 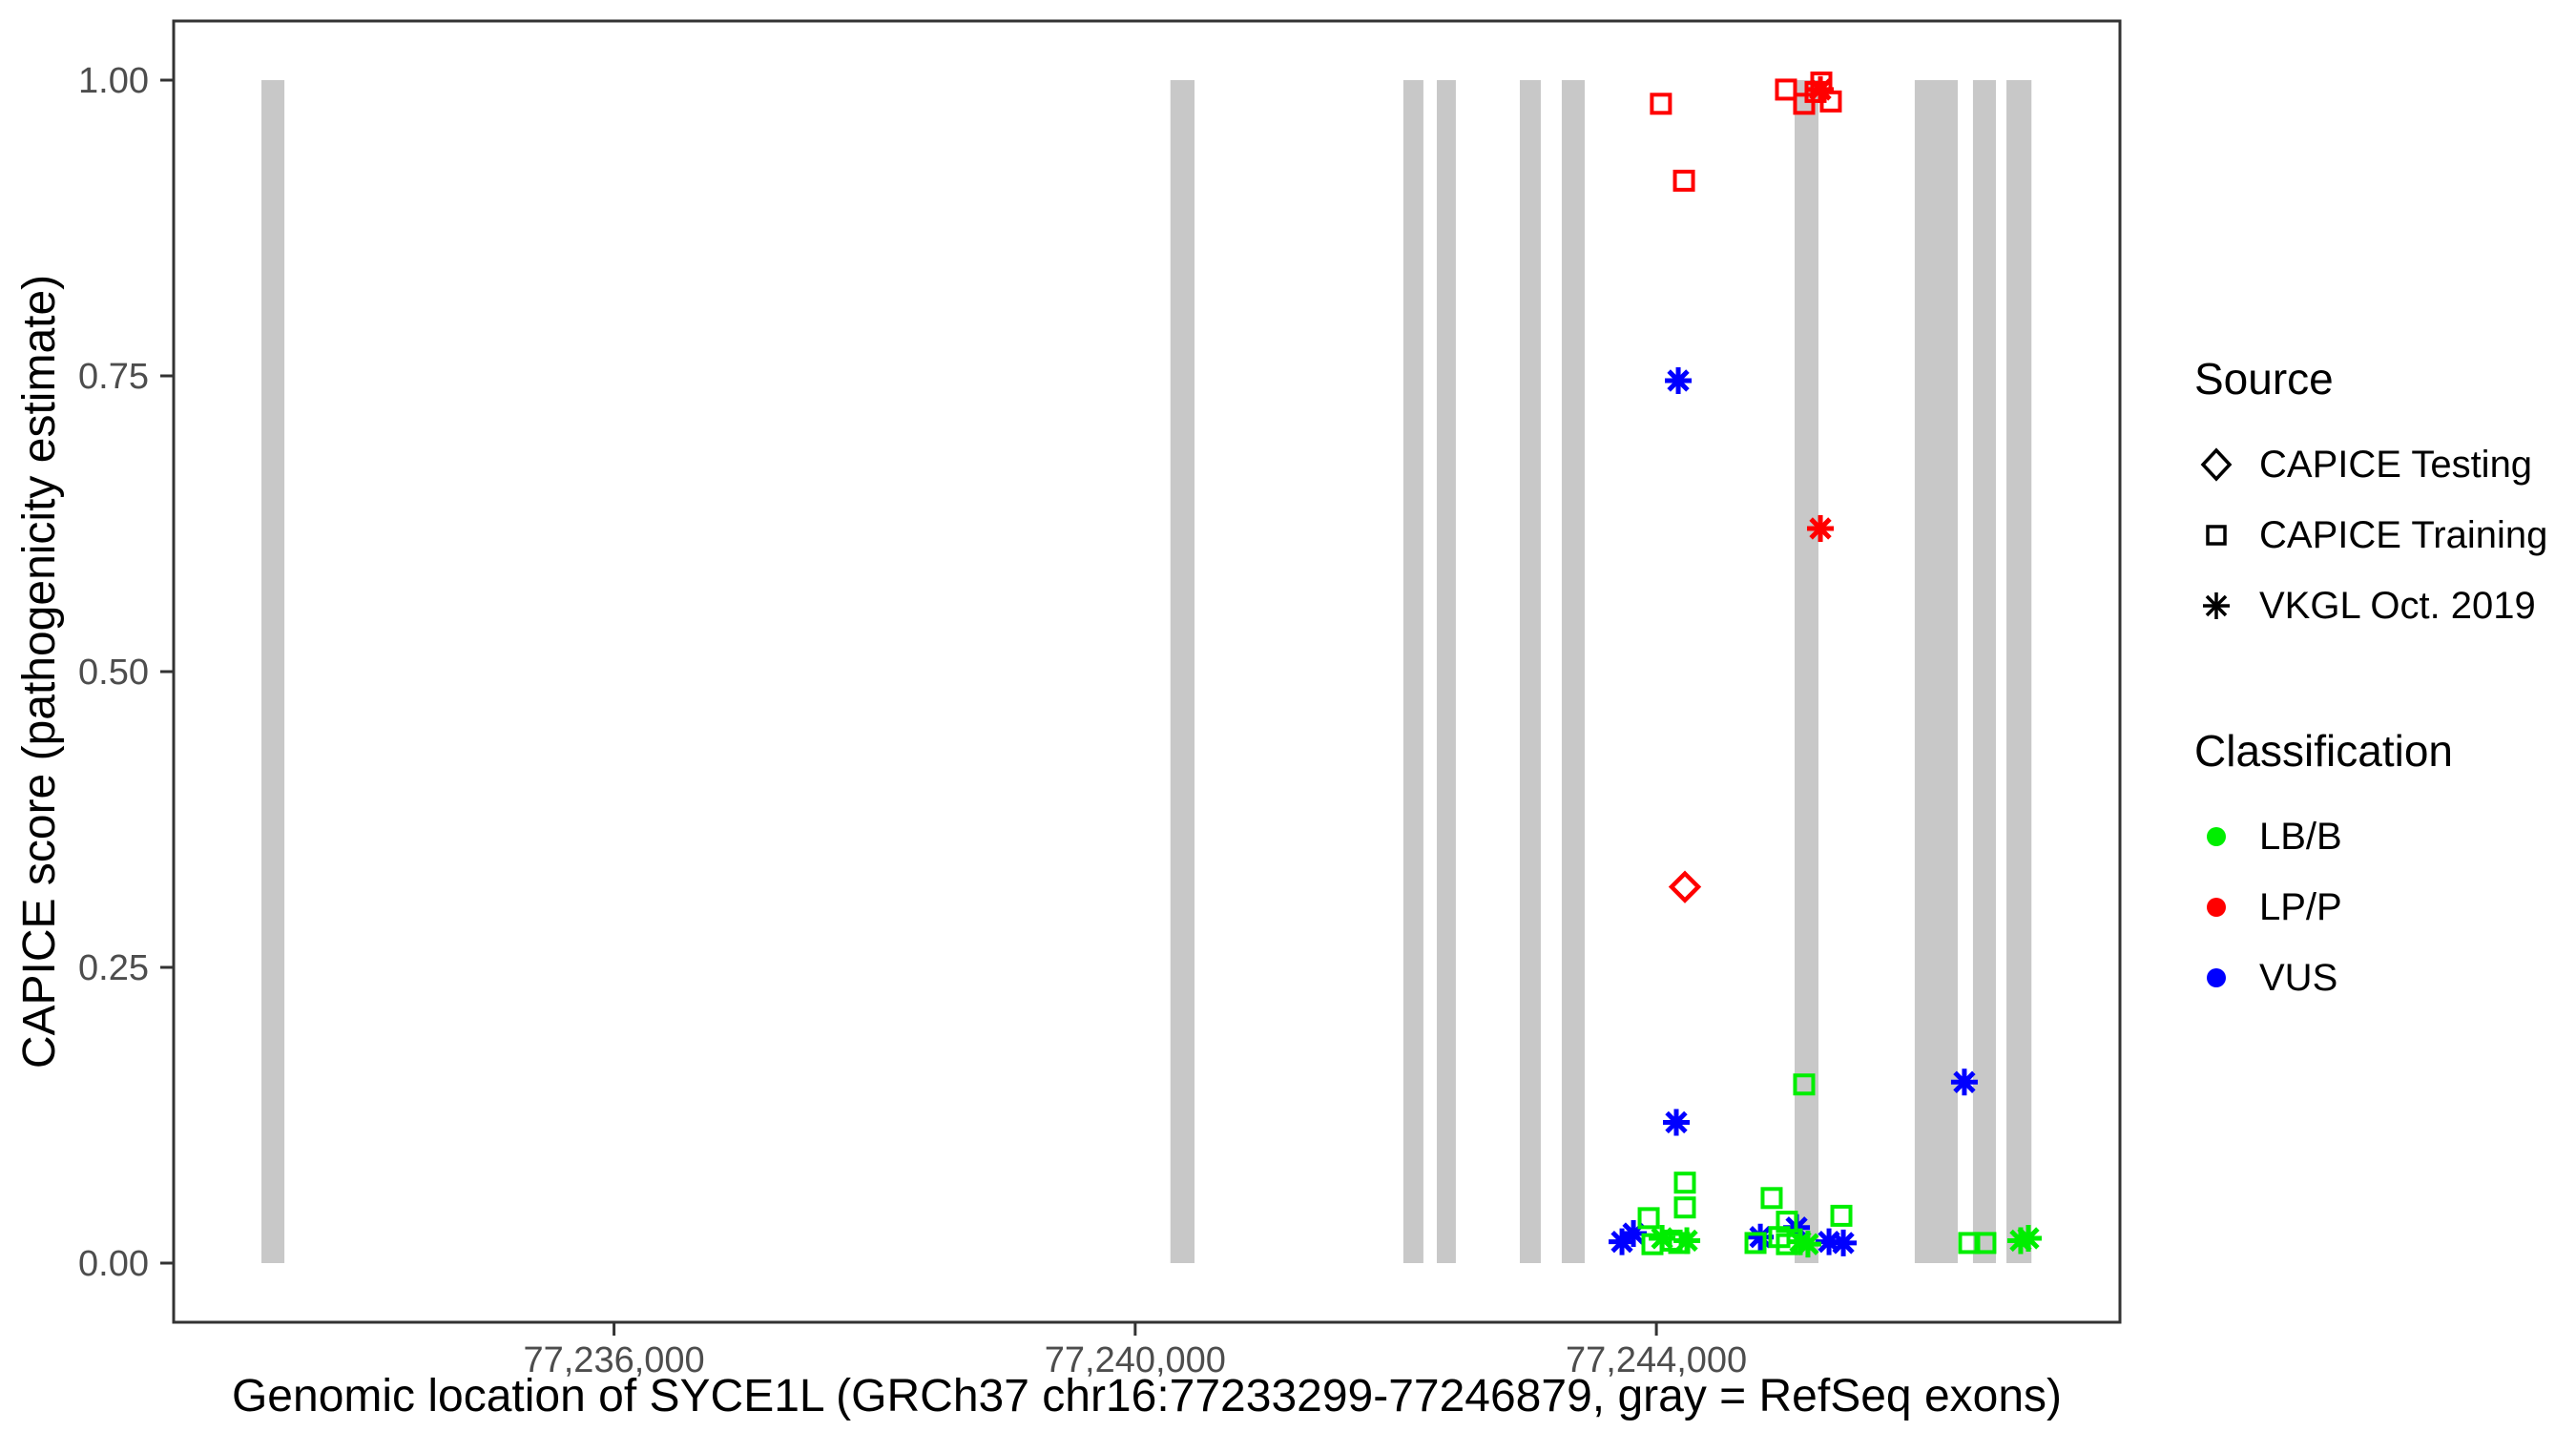 I want to click on legend-label: CAPICE Training, so click(x=2403, y=534).